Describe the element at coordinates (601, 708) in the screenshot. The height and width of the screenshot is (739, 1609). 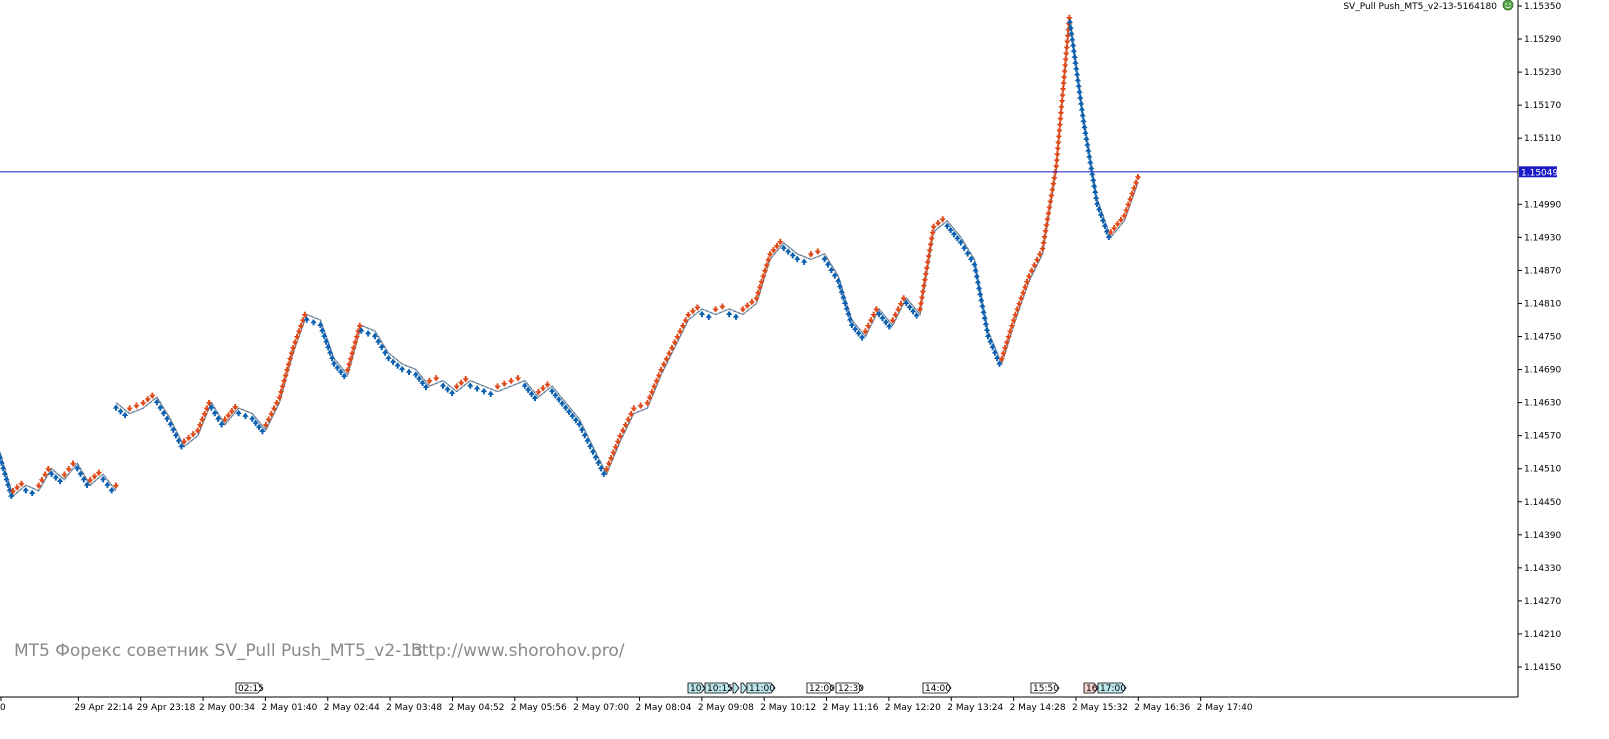
I see `time-tick-label: 2 May 07:00` at that location.